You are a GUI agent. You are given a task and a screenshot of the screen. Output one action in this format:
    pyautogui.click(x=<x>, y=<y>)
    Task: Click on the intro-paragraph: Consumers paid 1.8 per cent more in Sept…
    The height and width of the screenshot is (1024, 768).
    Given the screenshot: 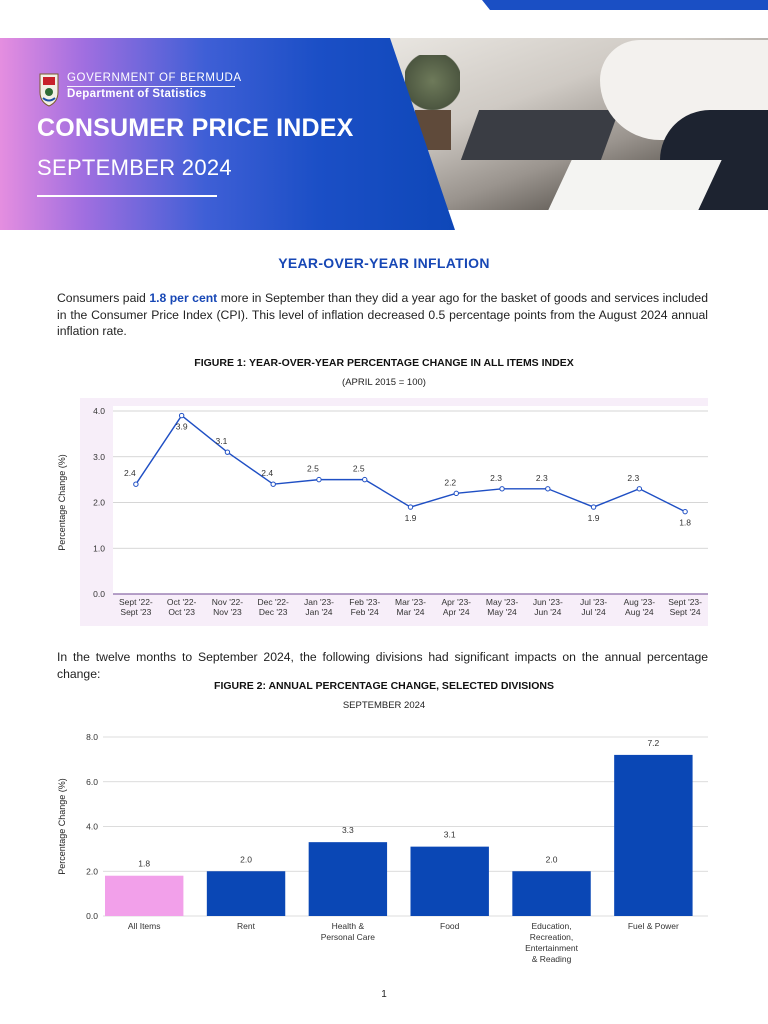 What is the action you would take?
    pyautogui.click(x=382, y=315)
    